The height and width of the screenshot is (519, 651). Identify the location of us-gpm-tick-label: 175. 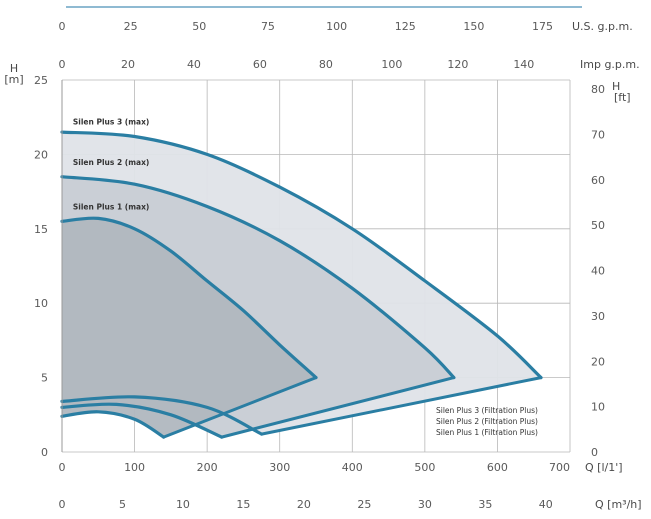
(542, 26).